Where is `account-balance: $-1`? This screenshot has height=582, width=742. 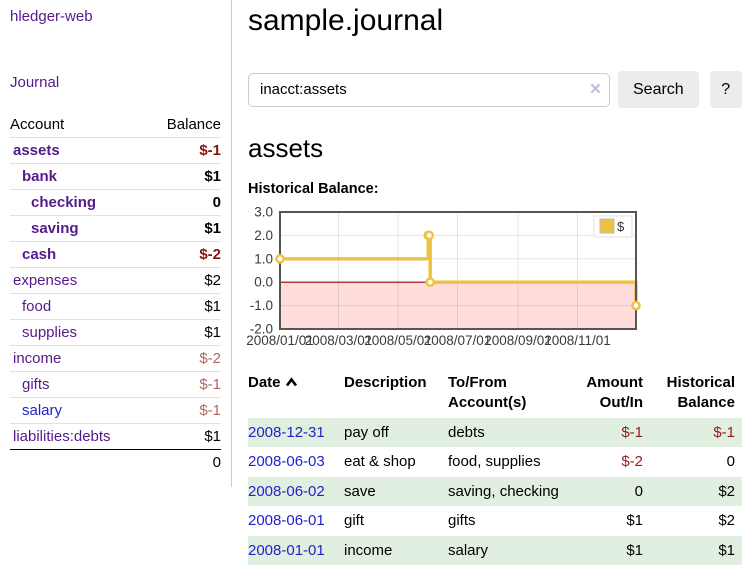
account-balance: $-1 is located at coordinates (210, 384).